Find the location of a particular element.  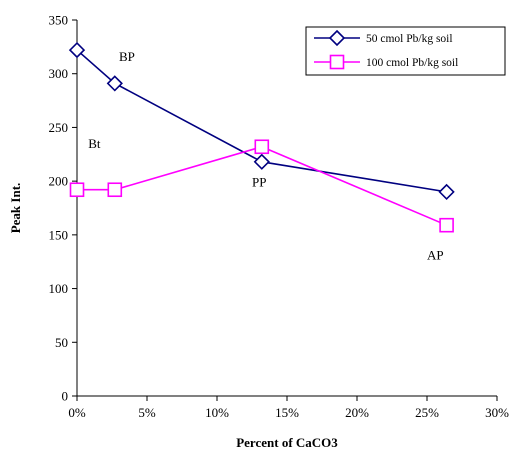

legend-label: 50 cmol Pb/kg soil is located at coordinates (409, 39).